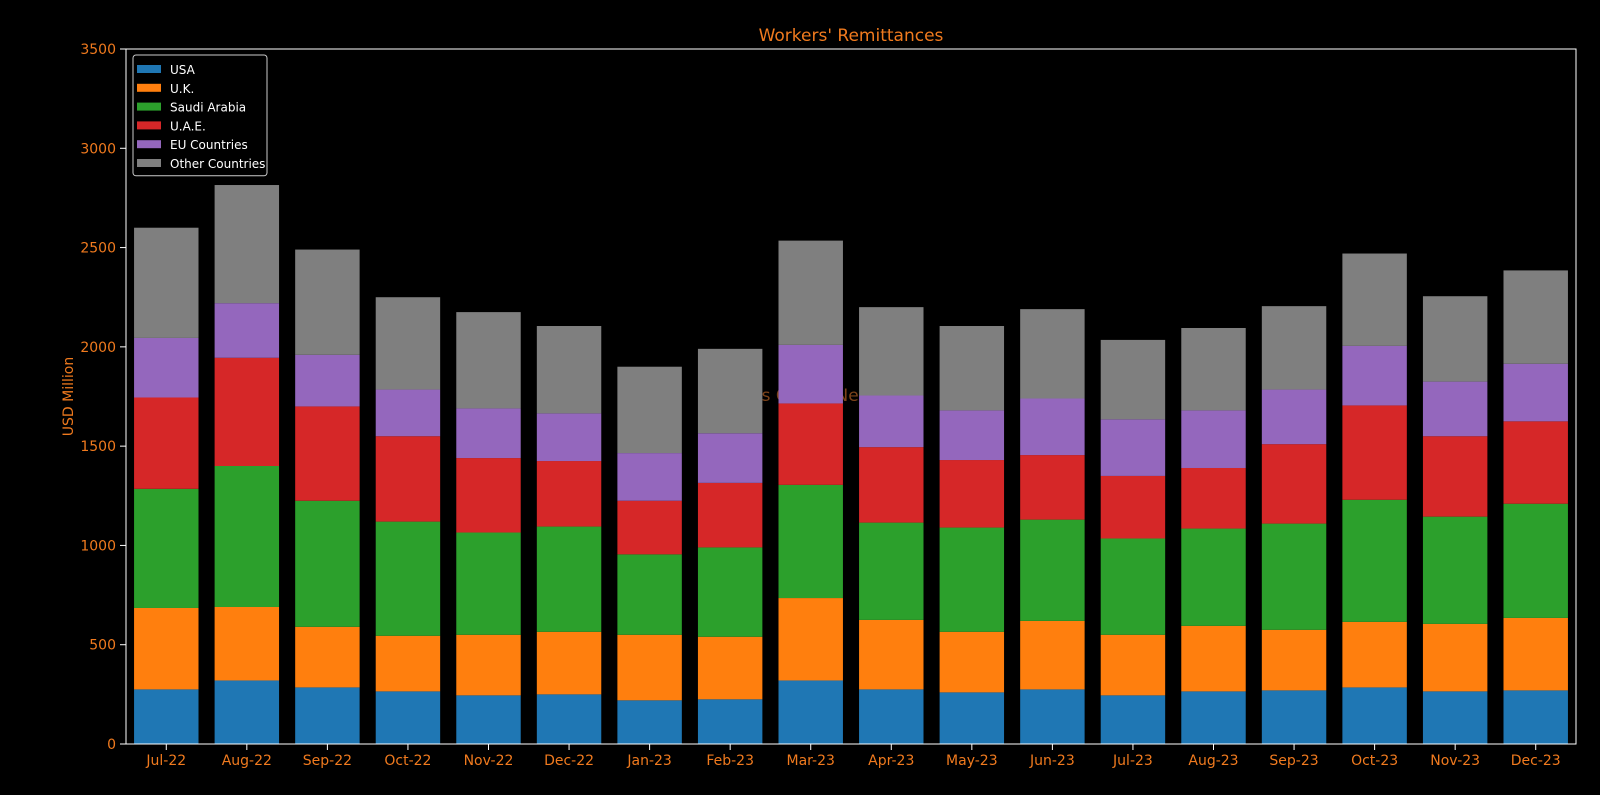  What do you see at coordinates (98, 249) in the screenshot?
I see `y-tick-label: 2500` at bounding box center [98, 249].